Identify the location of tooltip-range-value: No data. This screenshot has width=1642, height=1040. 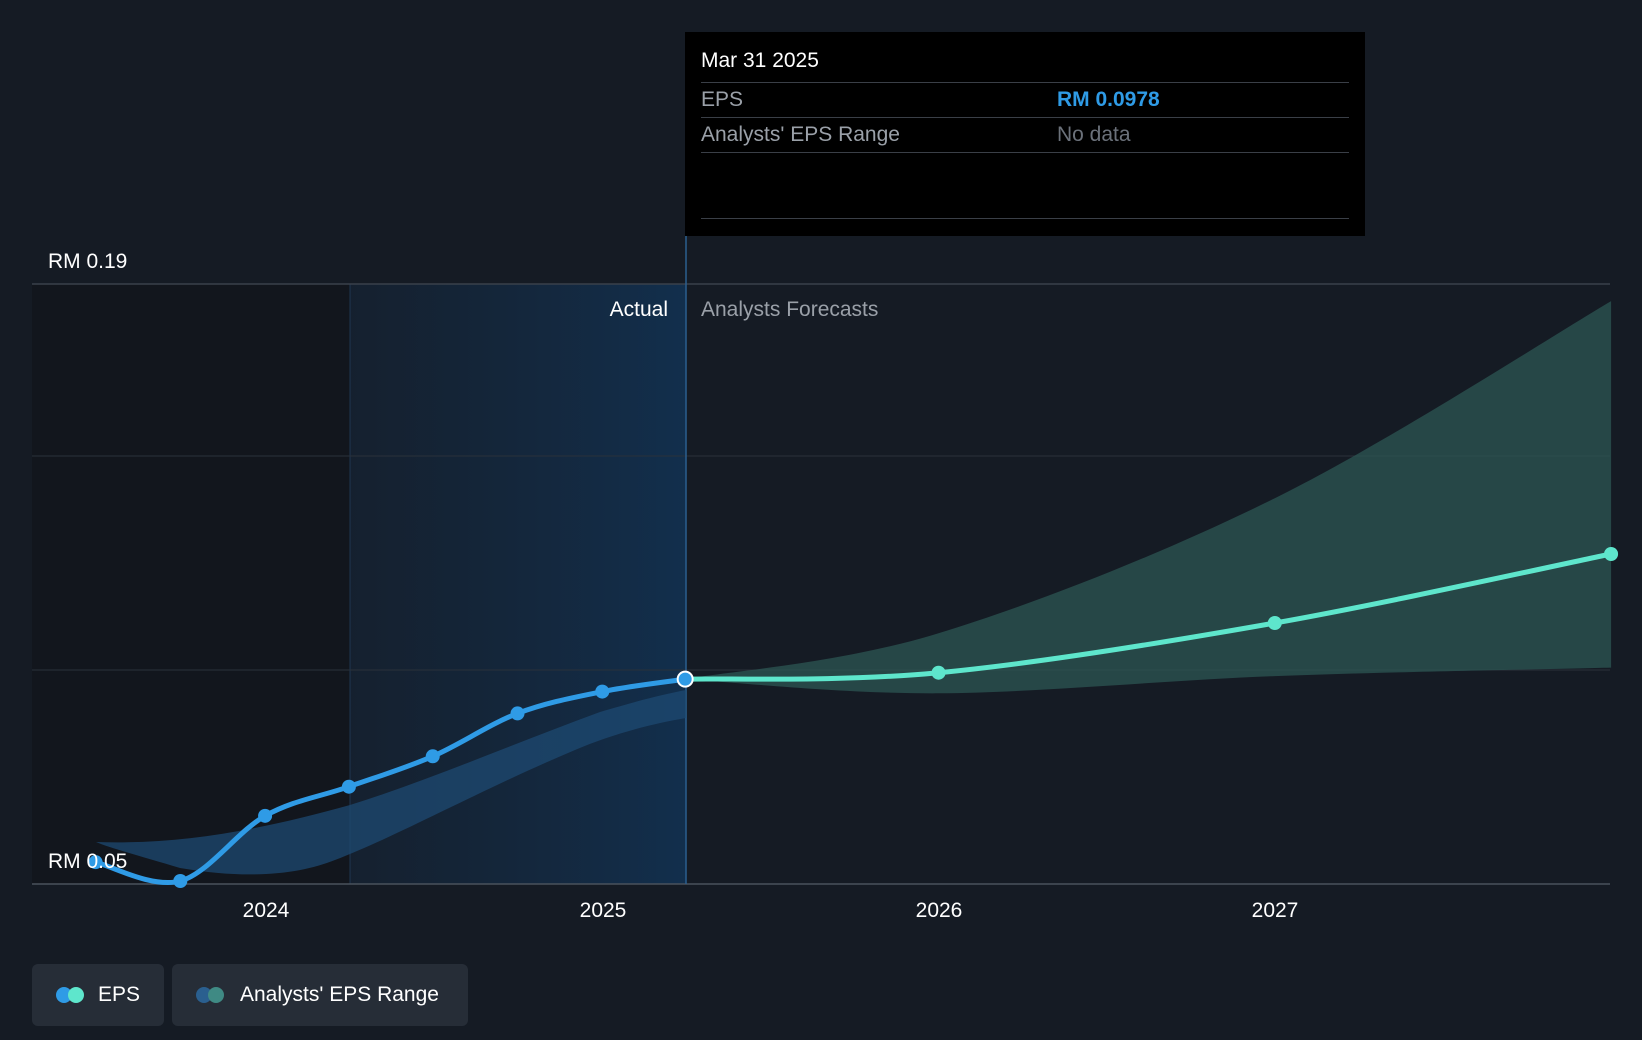
(1094, 134).